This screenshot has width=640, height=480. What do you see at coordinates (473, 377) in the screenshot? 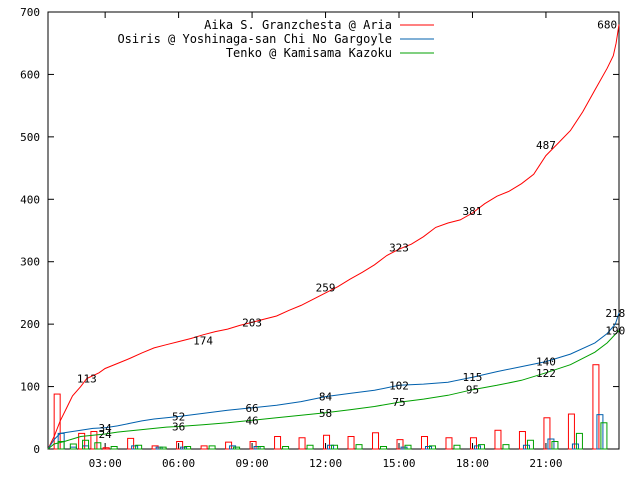
I see `osiris-yoshinaga-san-chi-no-gargoyle-data-label: 115` at bounding box center [473, 377].